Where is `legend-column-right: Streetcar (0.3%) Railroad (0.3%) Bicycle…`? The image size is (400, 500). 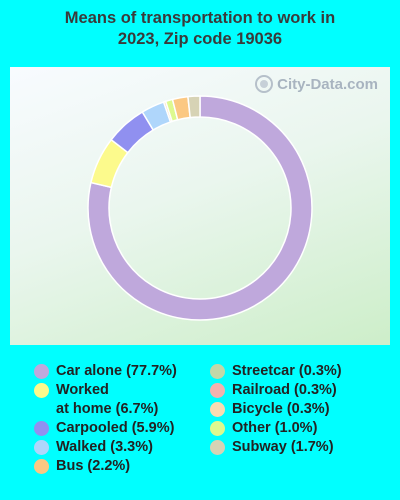 legend-column-right: Streetcar (0.3%) Railroad (0.3%) Bicycle… is located at coordinates (276, 409).